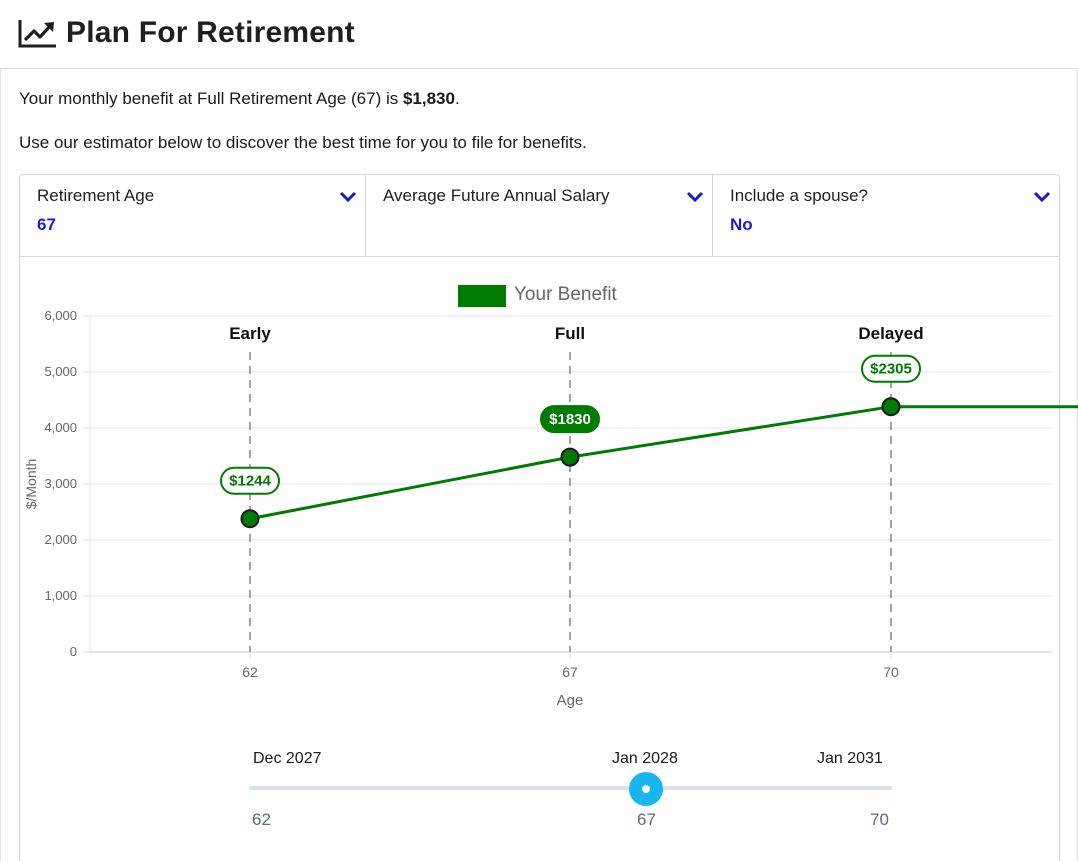 Image resolution: width=1078 pixels, height=861 pixels. What do you see at coordinates (73, 651) in the screenshot?
I see `y-tick-label: 0` at bounding box center [73, 651].